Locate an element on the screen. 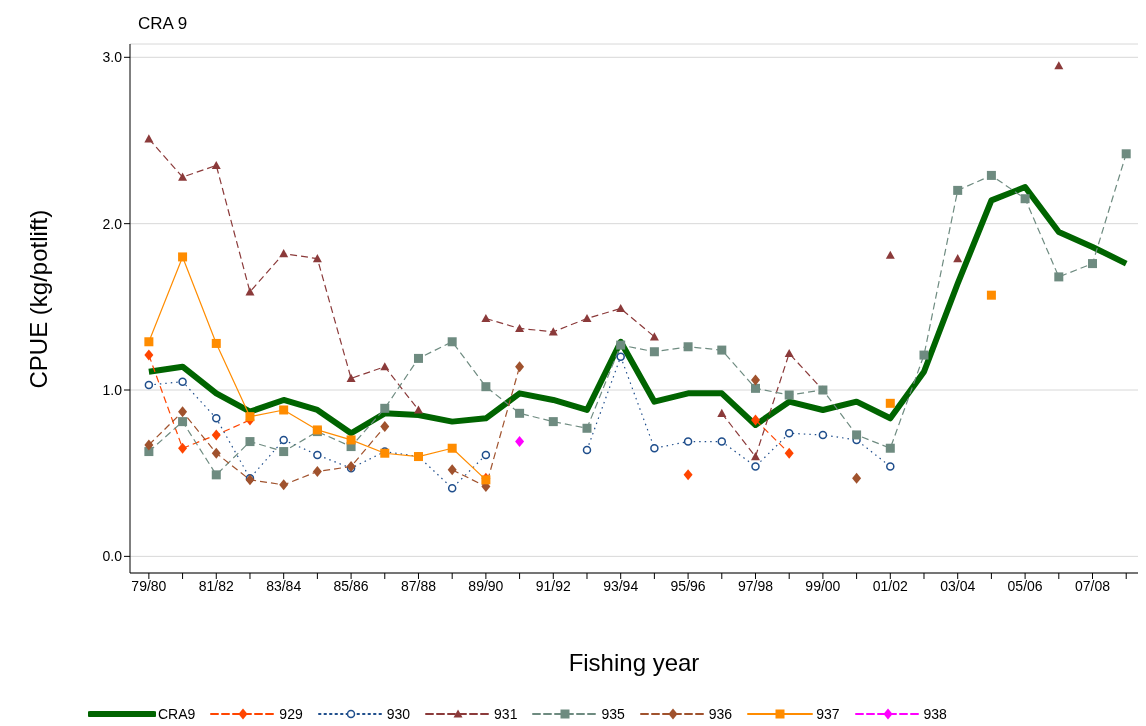 Image resolution: width=1146 pixels, height=726 pixels. legend-label: 930 is located at coordinates (398, 714).